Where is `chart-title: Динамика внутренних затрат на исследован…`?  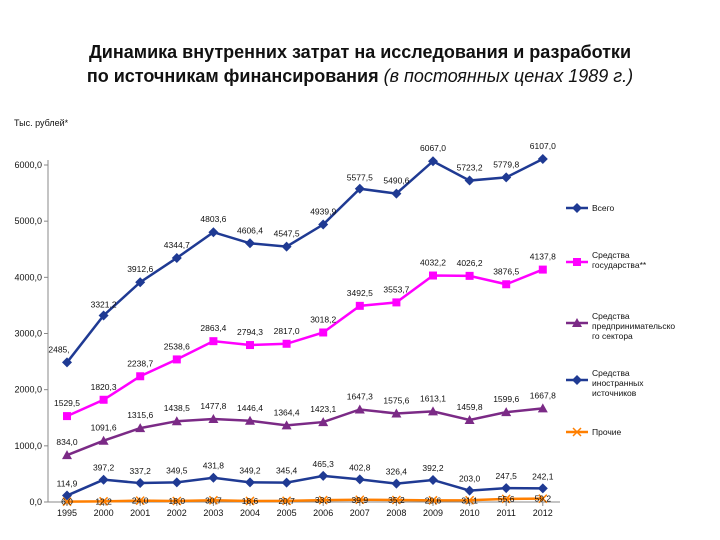 chart-title: Динамика внутренних затрат на исследован… is located at coordinates (360, 64).